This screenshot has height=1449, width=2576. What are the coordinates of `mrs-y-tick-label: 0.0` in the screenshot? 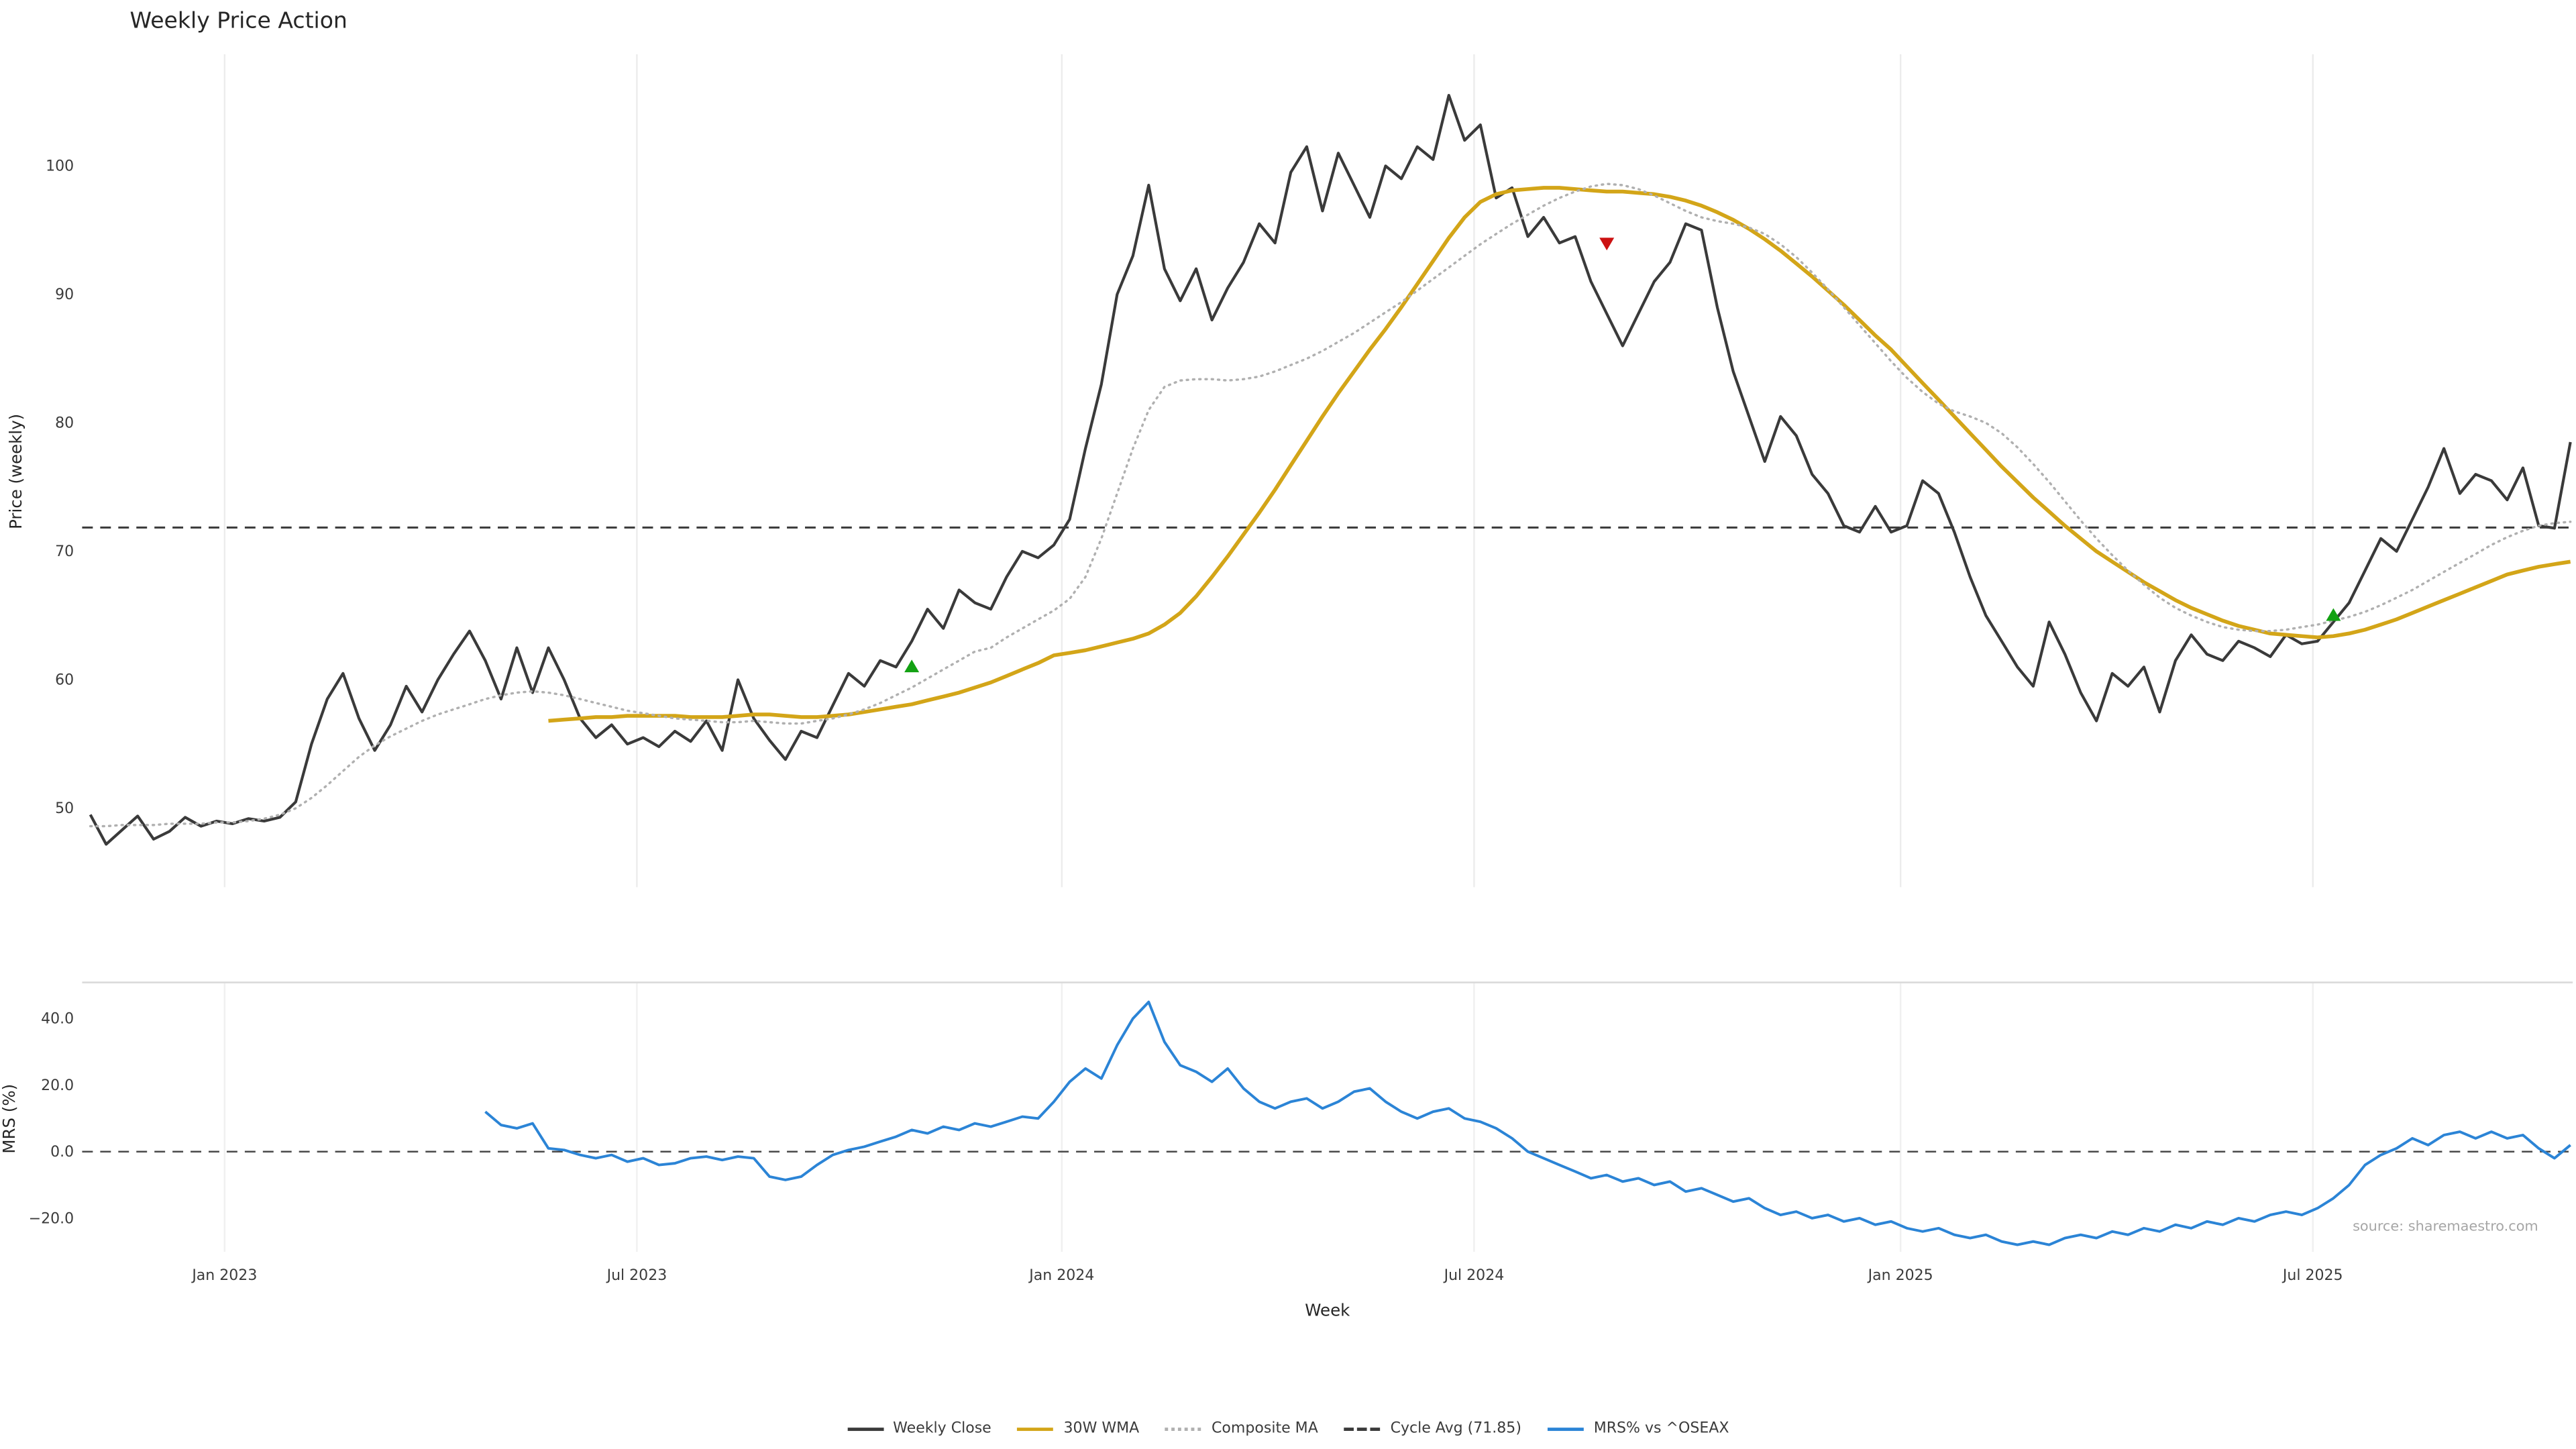 It's located at (62, 1152).